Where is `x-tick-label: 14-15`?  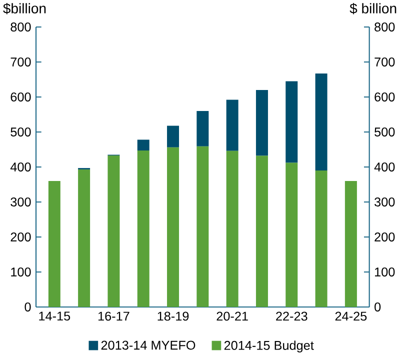 x-tick-label: 14-15 is located at coordinates (54, 316).